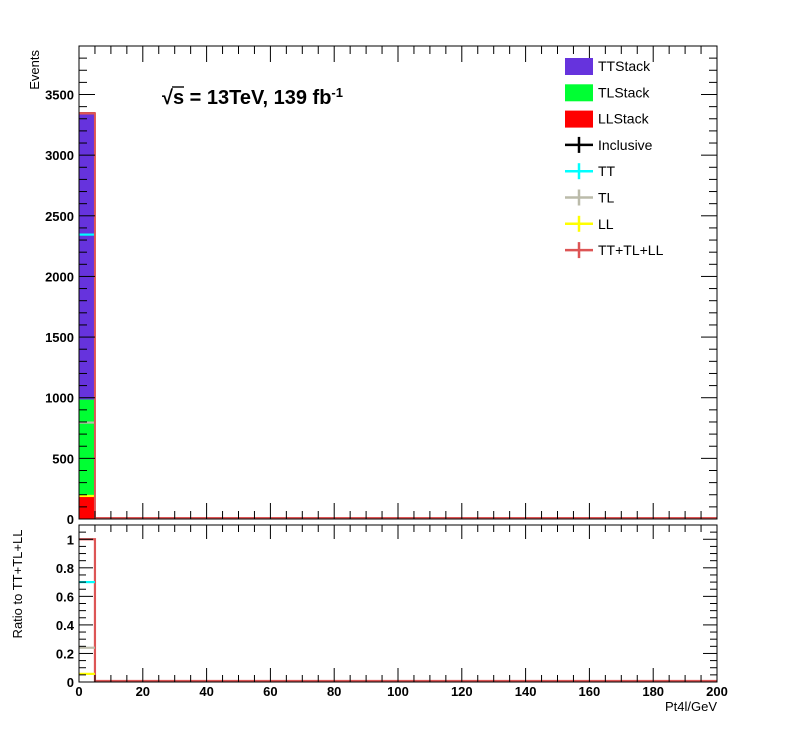 This screenshot has height=750, width=798. I want to click on annotation-text: s = 13TeV, 139 fb, so click(252, 98).